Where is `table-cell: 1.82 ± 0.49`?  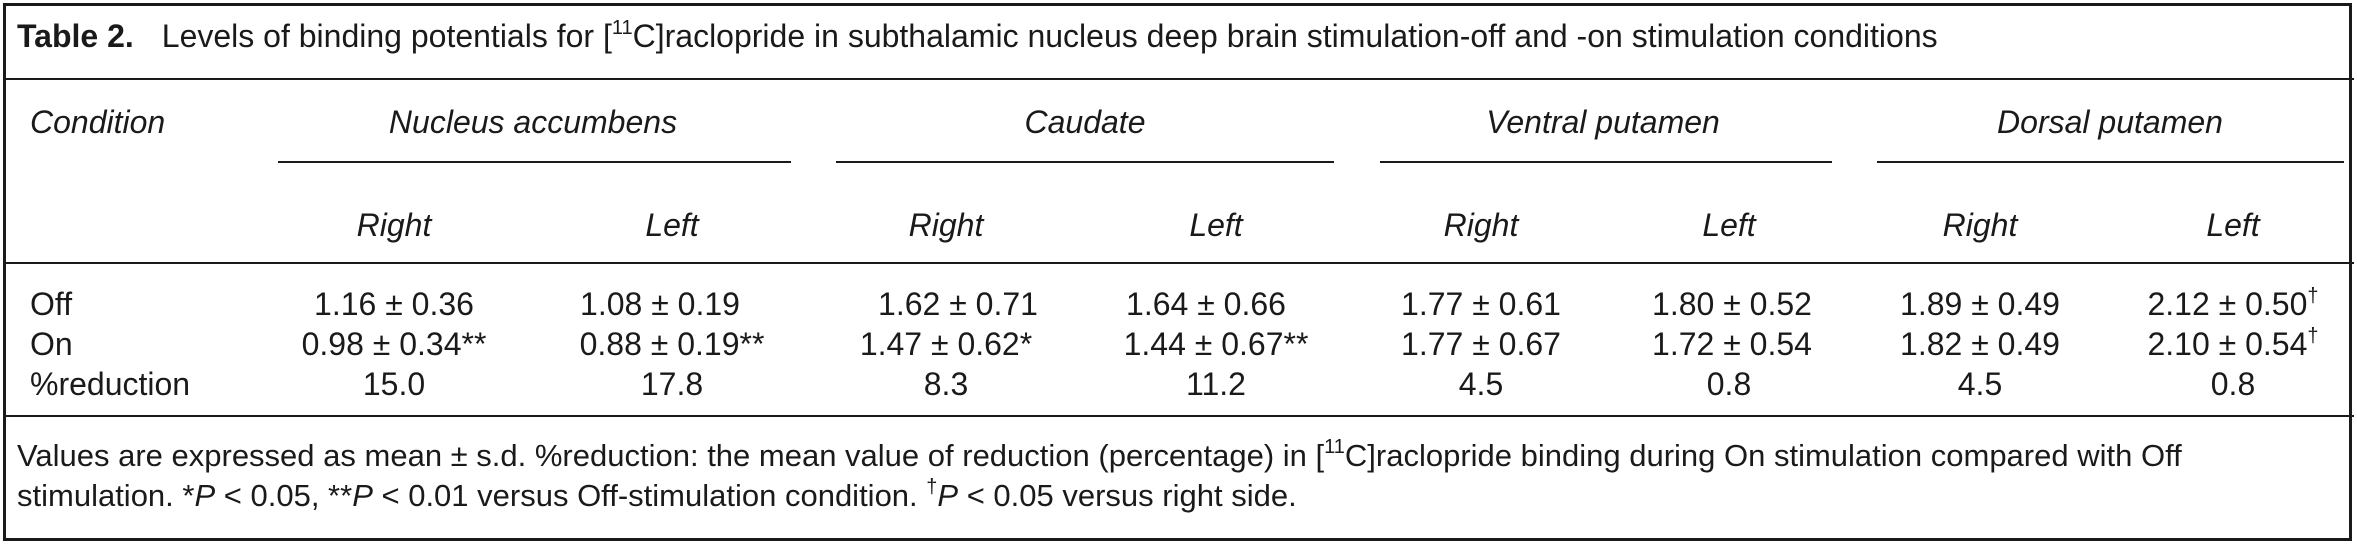 table-cell: 1.82 ± 0.49 is located at coordinates (1980, 344).